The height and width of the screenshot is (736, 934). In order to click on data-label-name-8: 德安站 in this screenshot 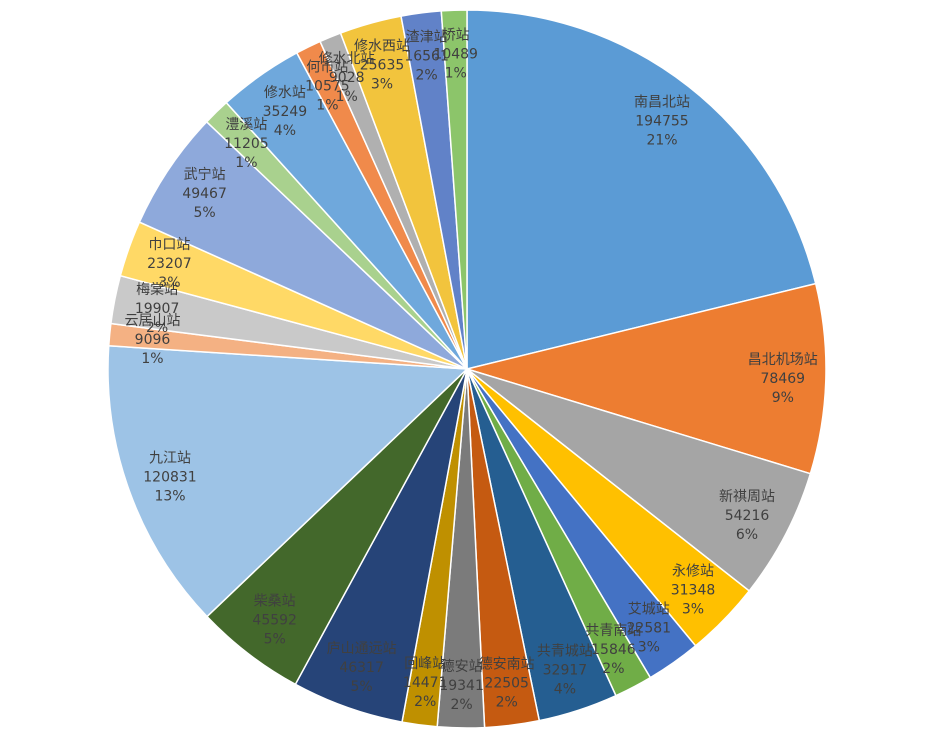, I will do `click(462, 667)`.